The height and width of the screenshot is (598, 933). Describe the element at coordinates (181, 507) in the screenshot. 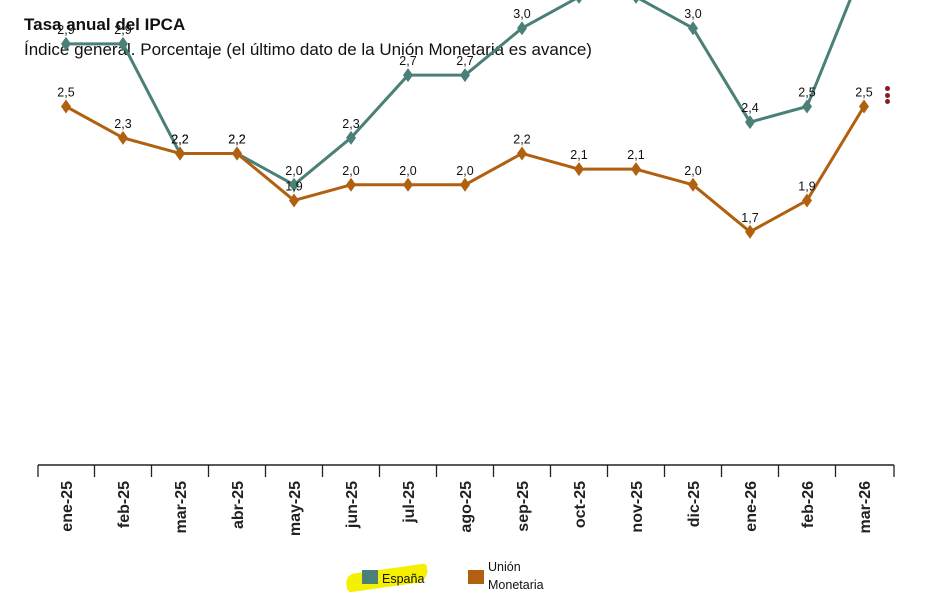

I see `x-tick-label: mar-25` at that location.